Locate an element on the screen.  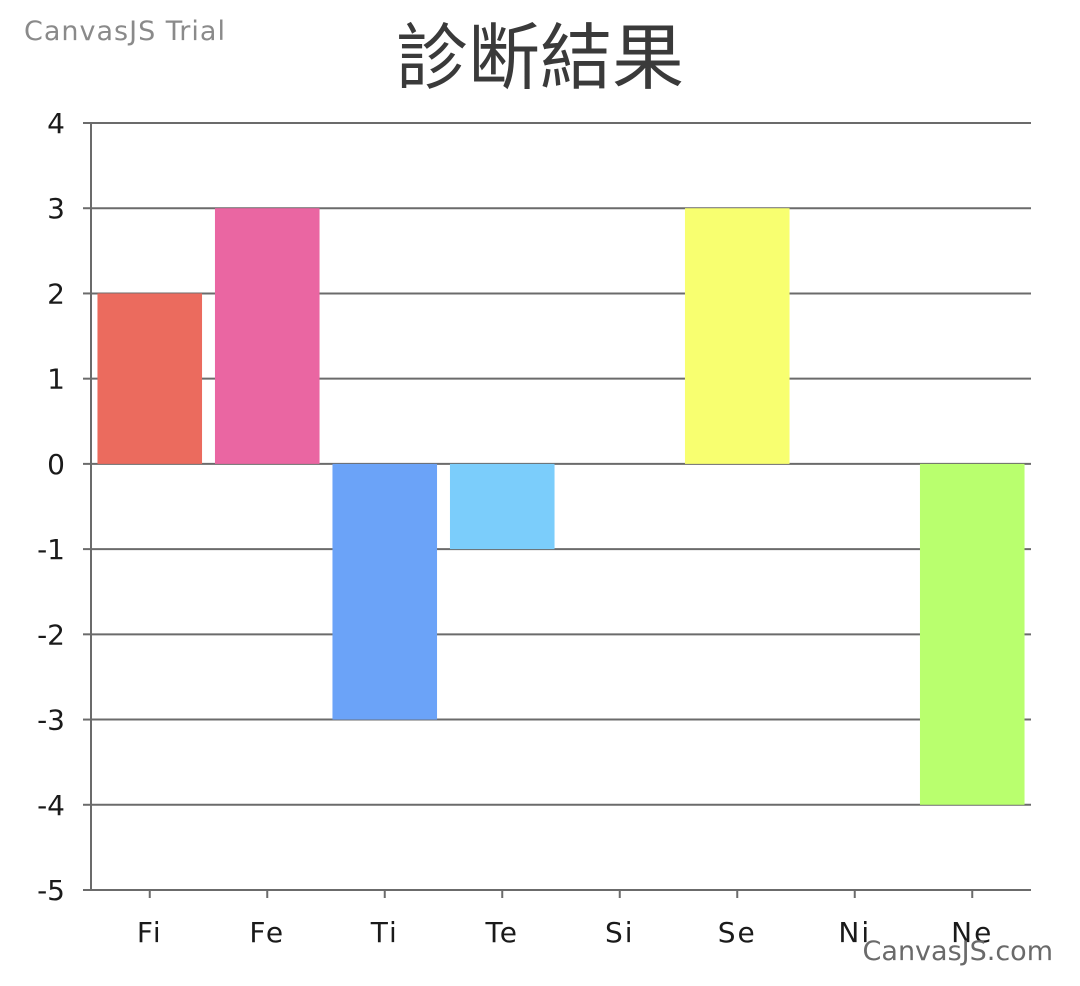
y-tick-label: -5 is located at coordinates (51, 890).